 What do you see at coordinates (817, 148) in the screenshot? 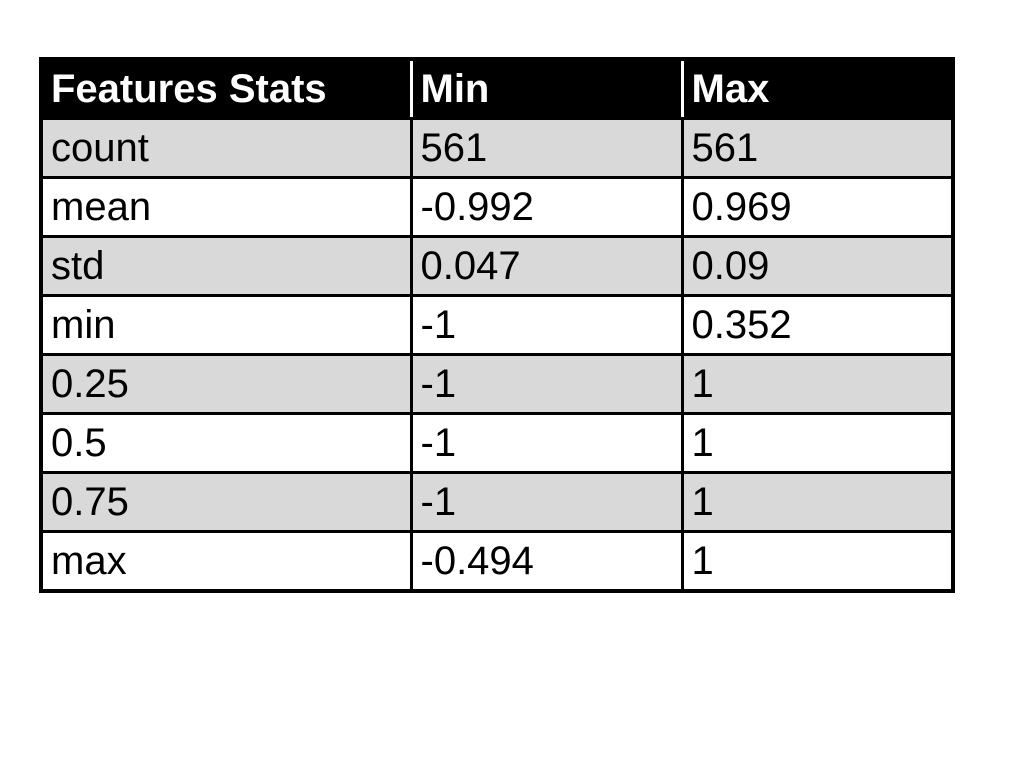
I see `max-value: 561` at bounding box center [817, 148].